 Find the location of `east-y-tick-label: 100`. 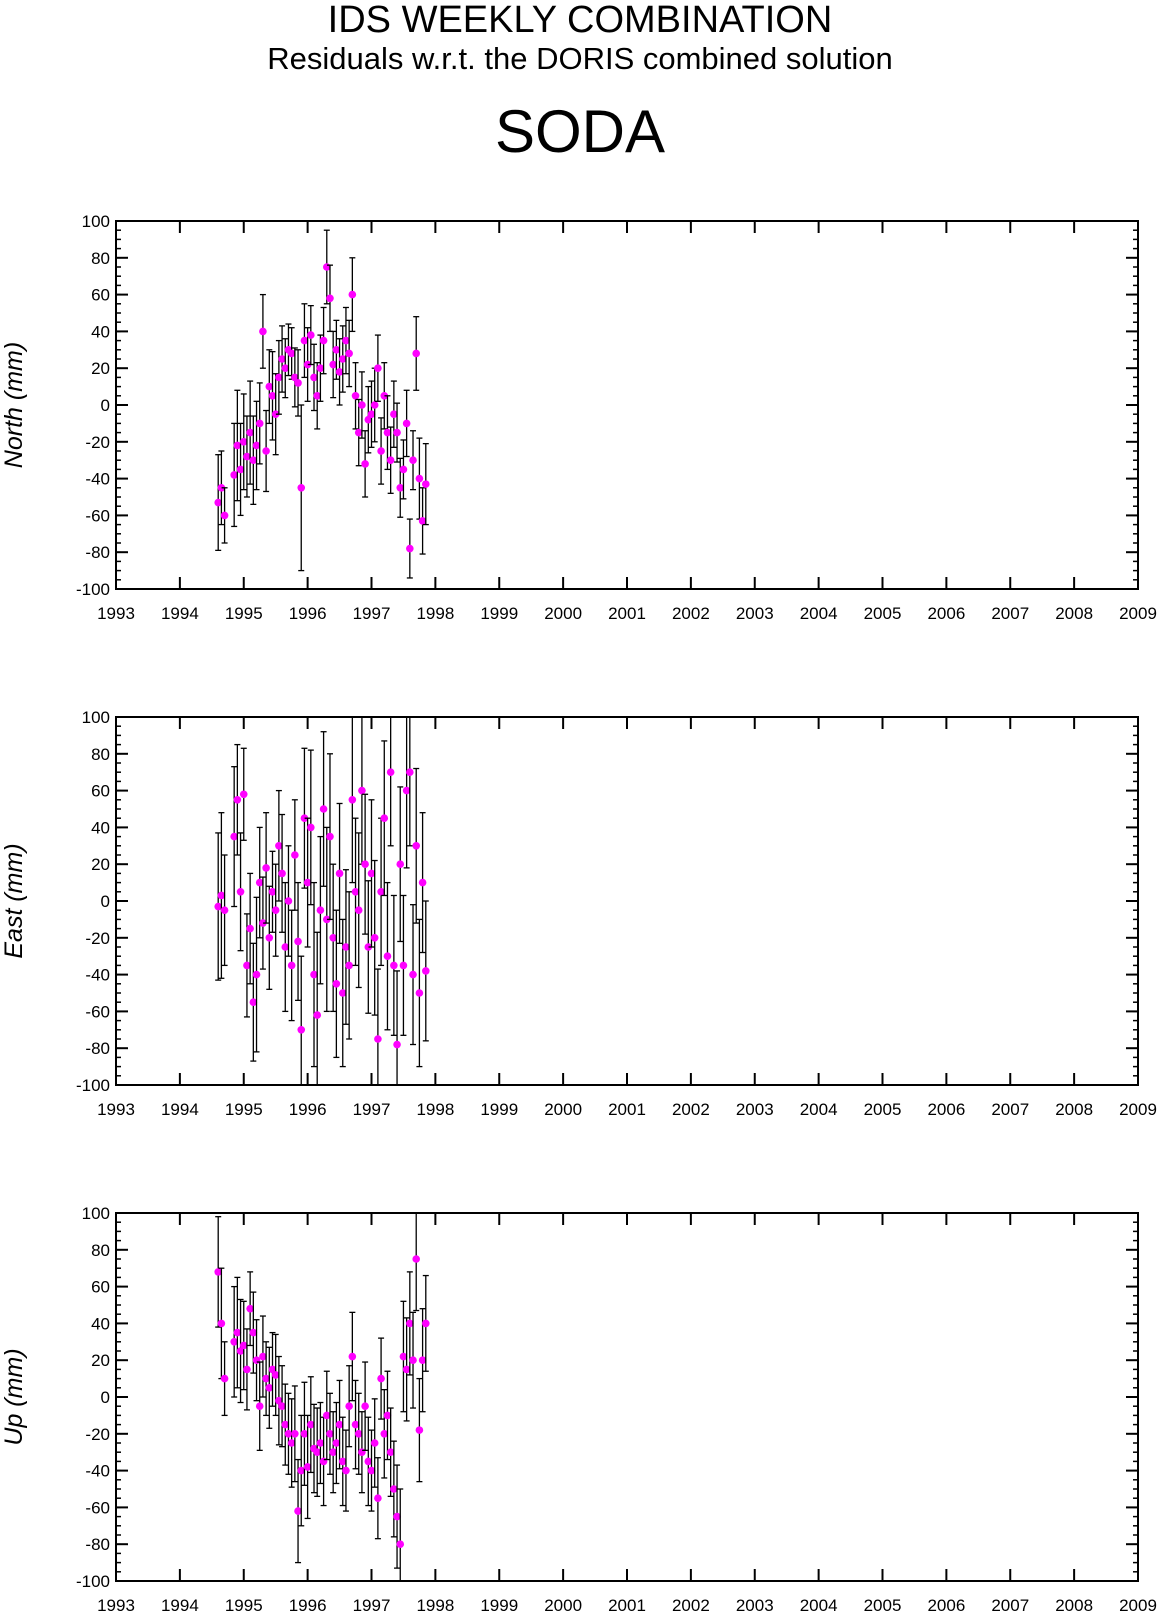

east-y-tick-label: 100 is located at coordinates (96, 717).